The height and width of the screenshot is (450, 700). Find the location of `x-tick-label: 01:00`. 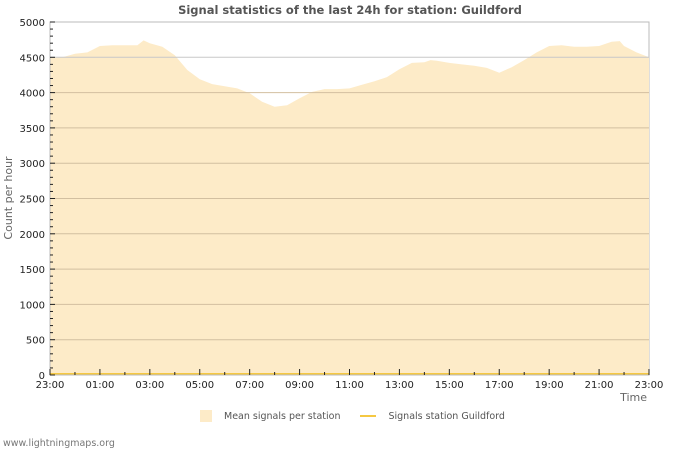

x-tick-label: 01:00 is located at coordinates (100, 385).